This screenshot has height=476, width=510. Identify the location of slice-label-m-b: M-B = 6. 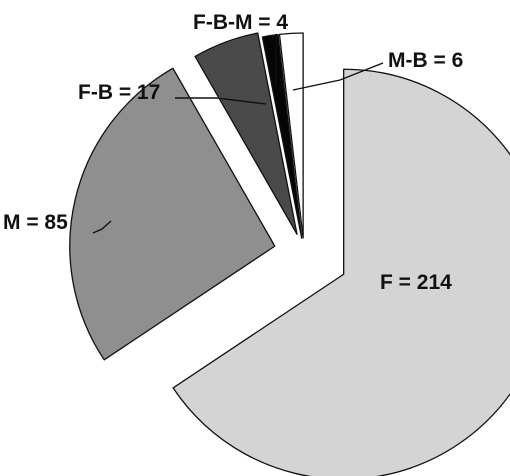
(425, 60).